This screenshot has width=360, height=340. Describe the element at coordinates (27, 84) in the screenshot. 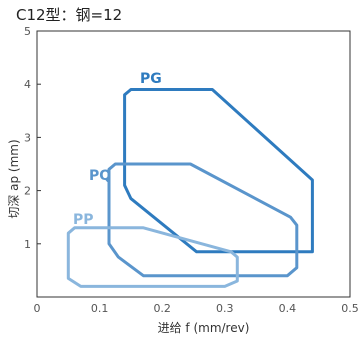

I see `y-tick-label: 4` at that location.